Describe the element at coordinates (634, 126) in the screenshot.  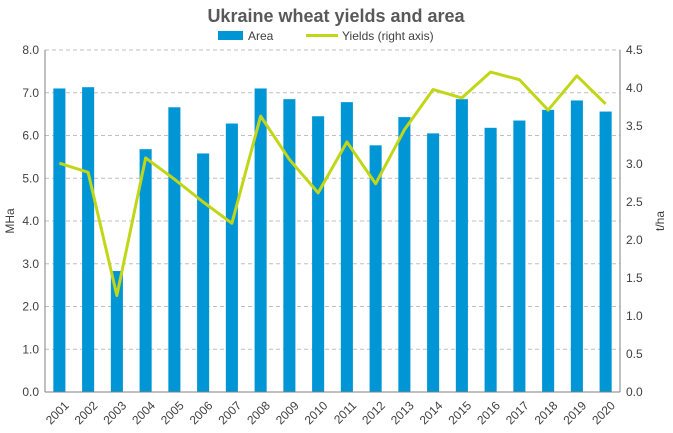
I see `right-tick-label: 3.5` at that location.